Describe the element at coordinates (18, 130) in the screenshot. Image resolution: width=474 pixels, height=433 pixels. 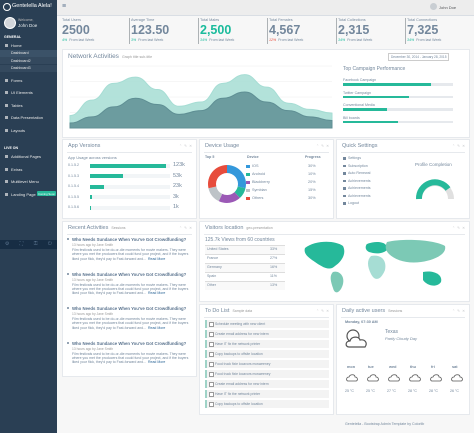
I see `menu-item: Layouts` at that location.